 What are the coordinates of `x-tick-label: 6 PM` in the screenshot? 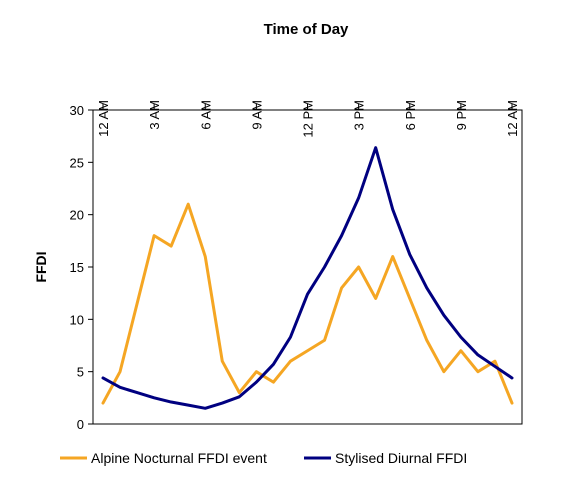 It's located at (410, 115).